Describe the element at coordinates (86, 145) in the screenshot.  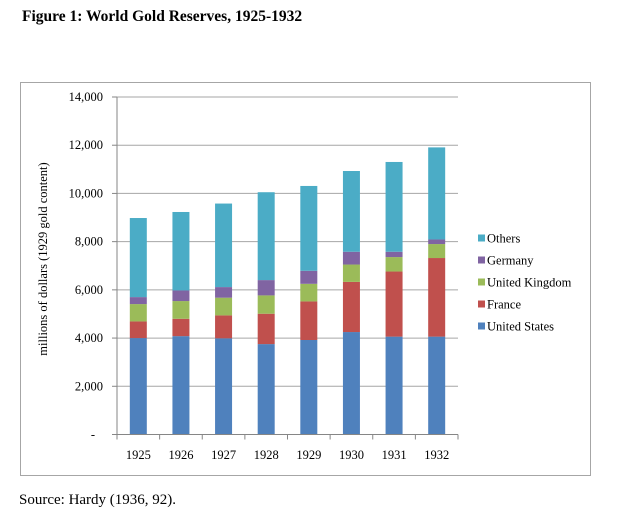
I see `y-tick-label: 12,000` at that location.